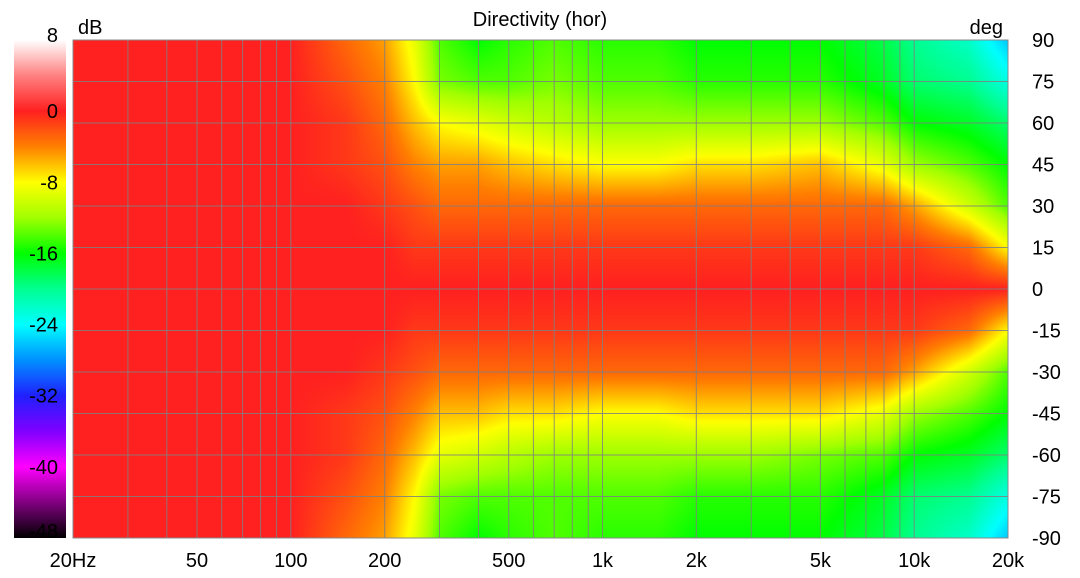 This screenshot has height=578, width=1080. I want to click on y-tick-label: 0, so click(1037, 290).